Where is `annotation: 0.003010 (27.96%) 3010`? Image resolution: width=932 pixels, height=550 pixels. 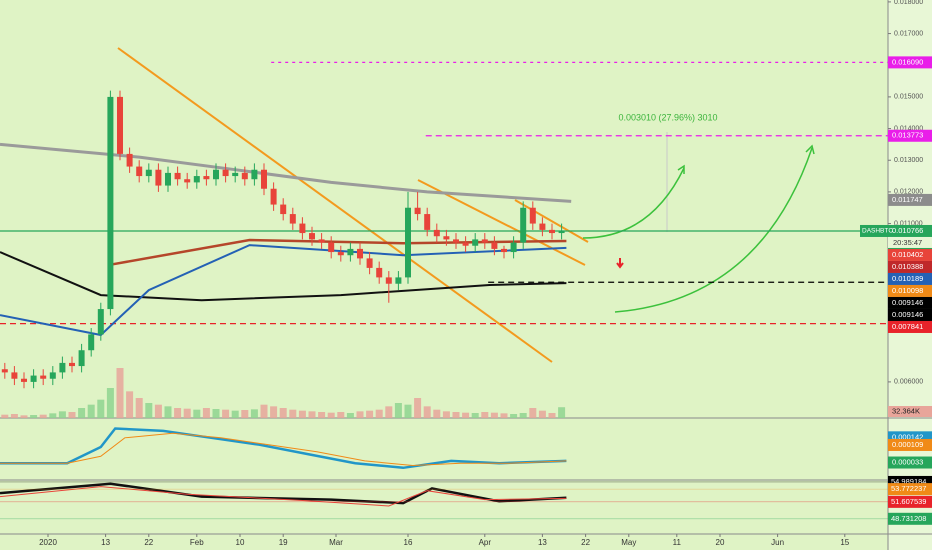 annotation: 0.003010 (27.96%) 3010 is located at coordinates (667, 117).